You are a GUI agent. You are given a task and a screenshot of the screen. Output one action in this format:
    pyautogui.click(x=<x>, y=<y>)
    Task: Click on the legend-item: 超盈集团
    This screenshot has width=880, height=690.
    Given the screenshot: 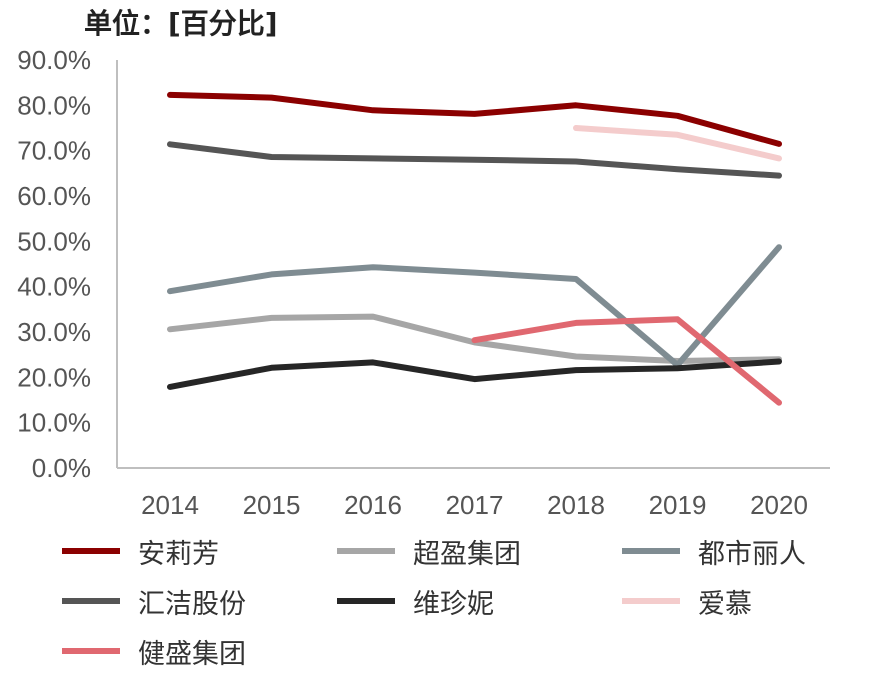 What is the action you would take?
    pyautogui.click(x=429, y=551)
    